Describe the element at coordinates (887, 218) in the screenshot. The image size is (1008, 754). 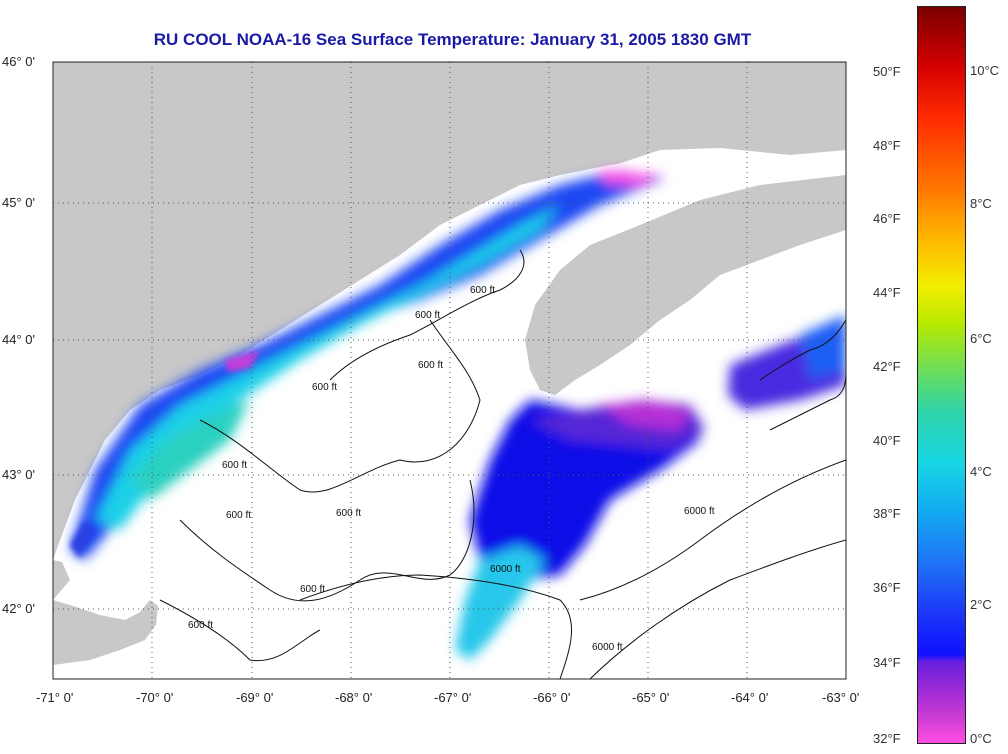
I see `colorbar-fahrenheit-label: 46°F` at that location.